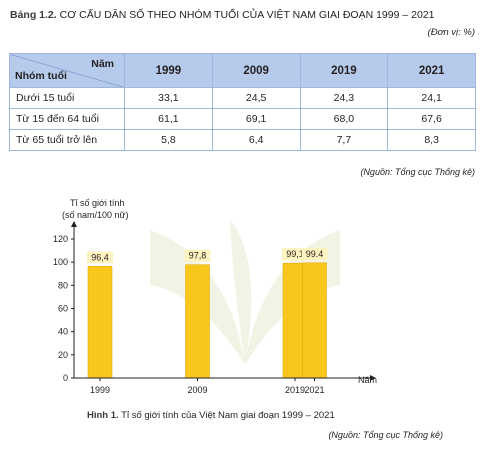 Image resolution: width=485 pixels, height=452 pixels. Describe the element at coordinates (60, 239) in the screenshot. I see `y-tick-label: 120` at that location.